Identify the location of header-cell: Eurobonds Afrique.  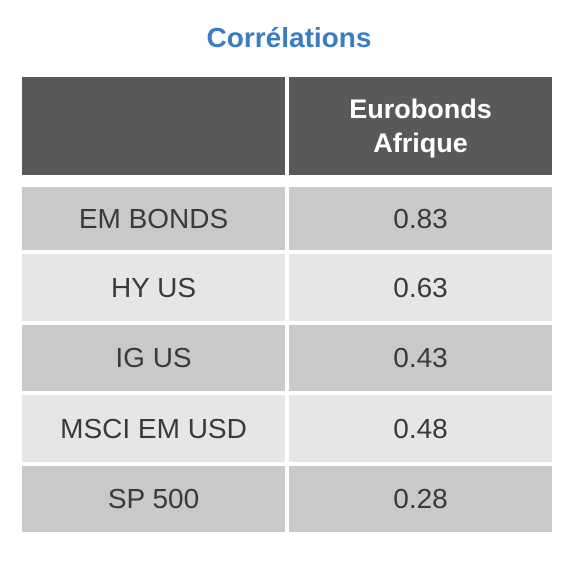
(420, 126).